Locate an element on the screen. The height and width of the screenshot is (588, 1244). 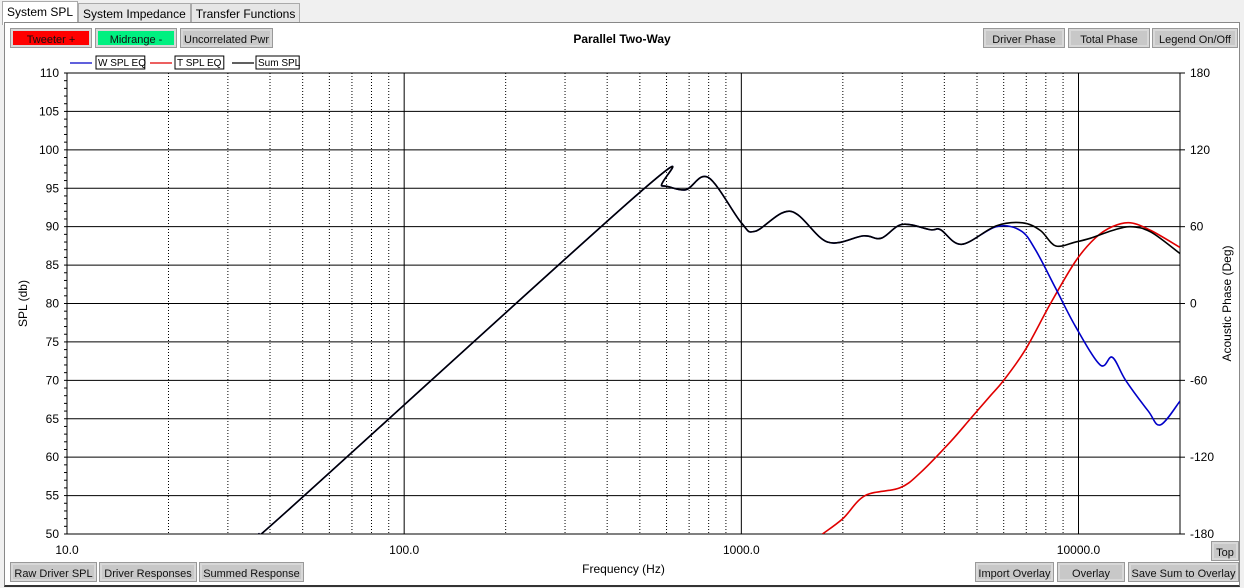
y2-tick-label: -120 is located at coordinates (1202, 457).